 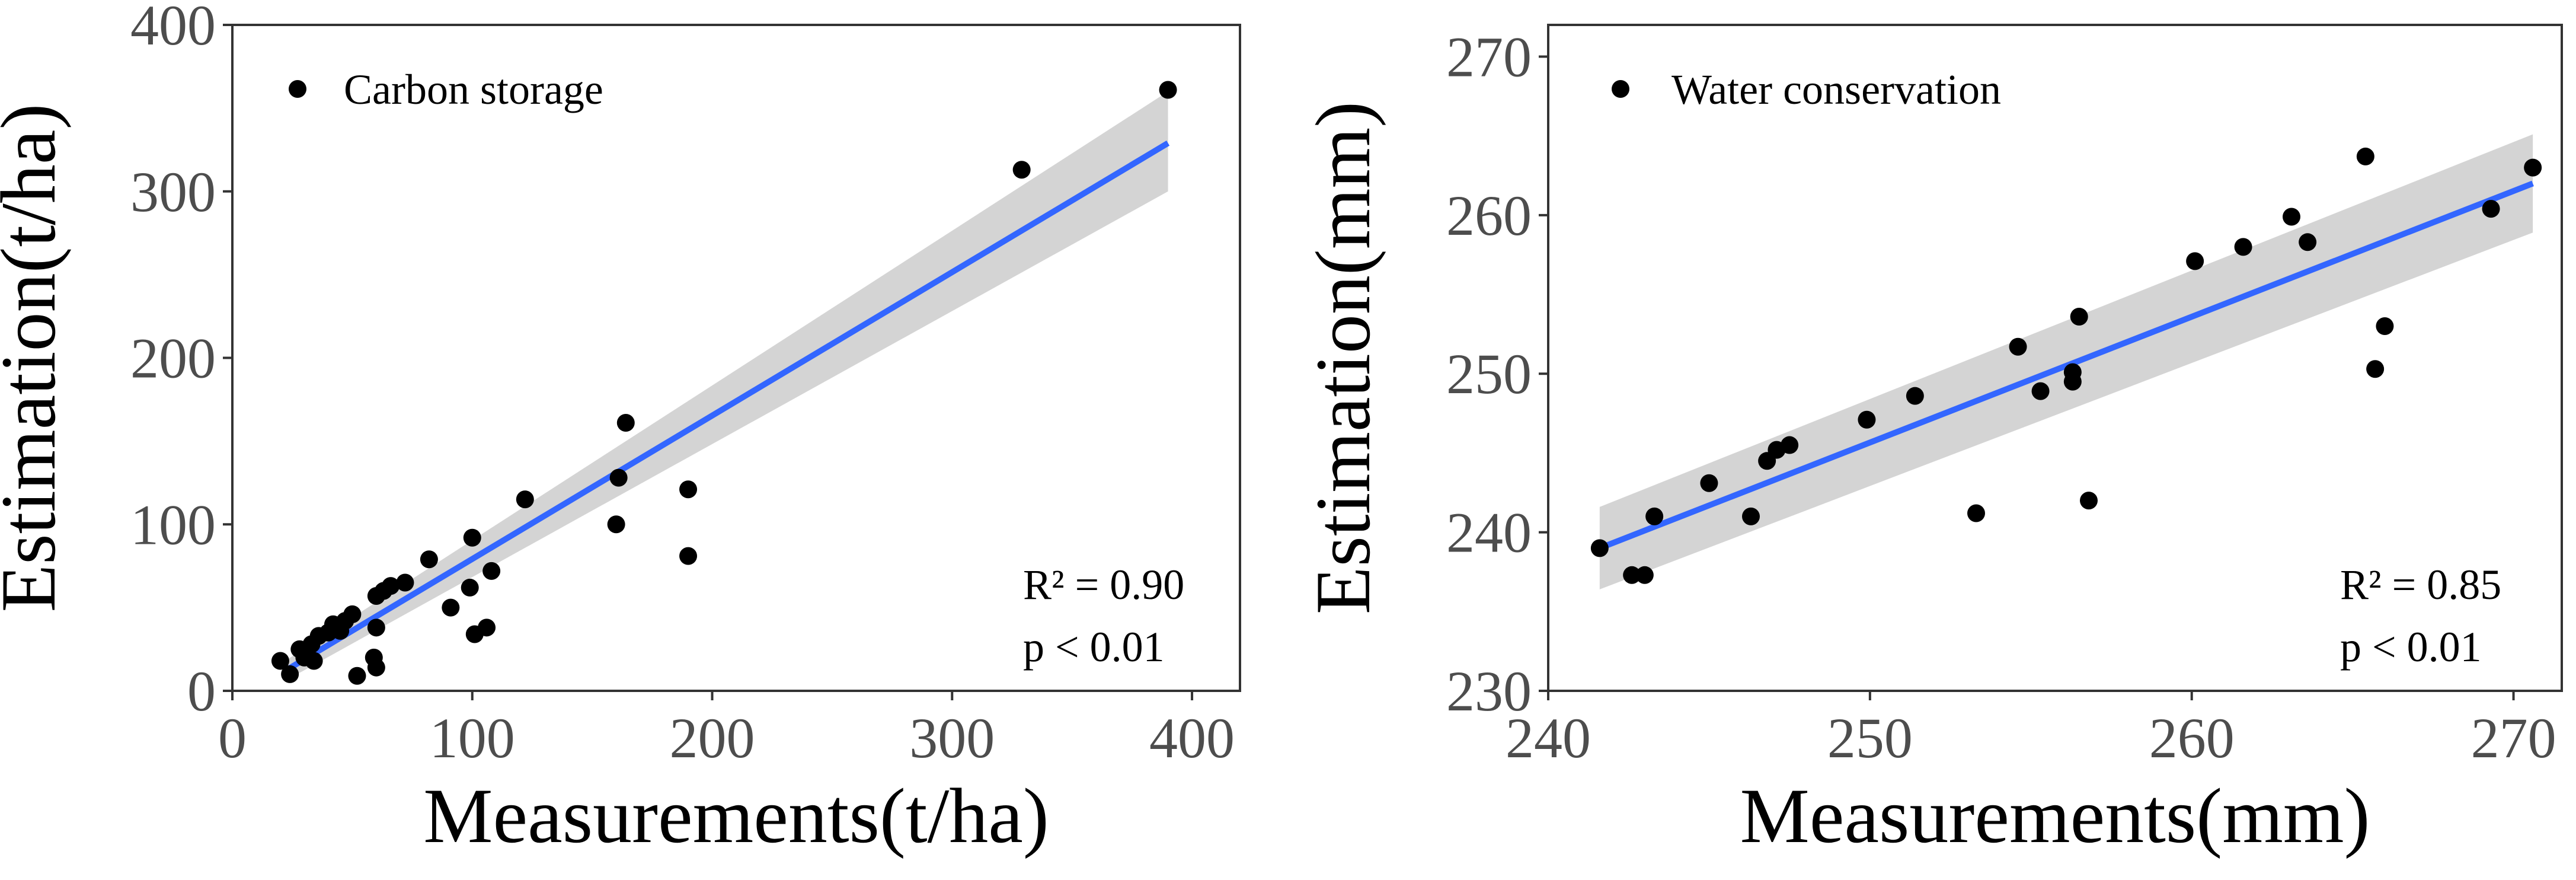 What do you see at coordinates (952, 738) in the screenshot?
I see `x-tick-label: 300` at bounding box center [952, 738].